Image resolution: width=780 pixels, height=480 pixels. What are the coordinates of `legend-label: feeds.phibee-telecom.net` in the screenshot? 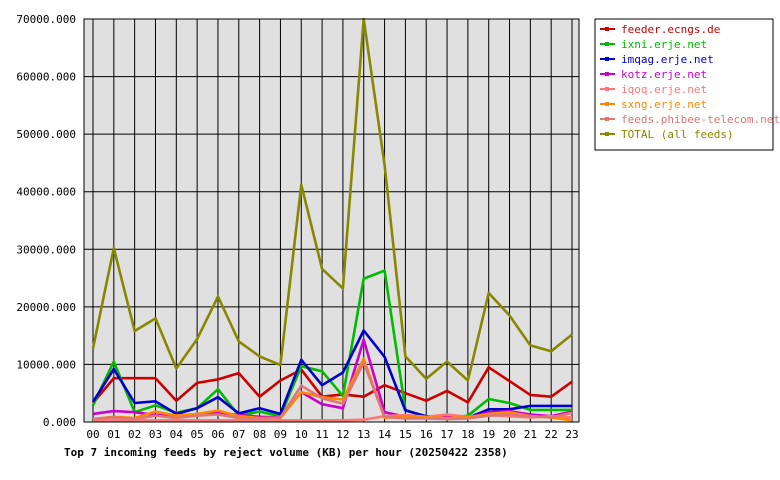 It's located at (700, 119).